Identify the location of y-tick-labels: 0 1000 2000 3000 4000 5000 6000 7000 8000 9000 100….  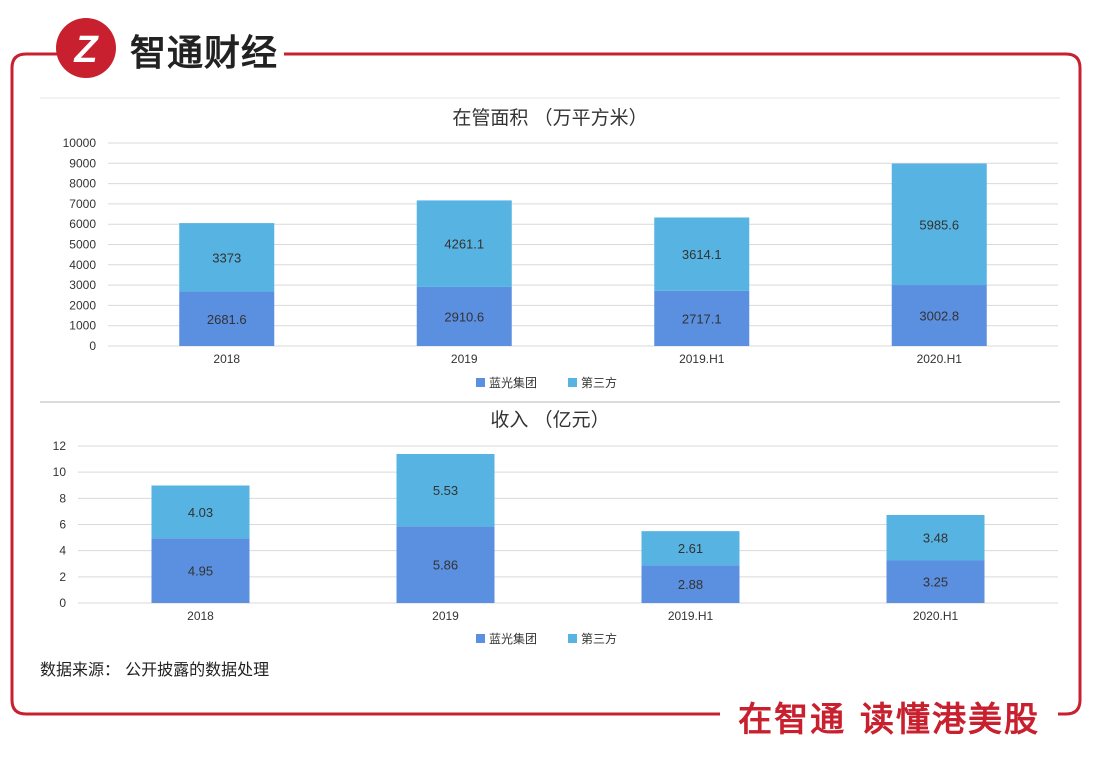
(80, 244).